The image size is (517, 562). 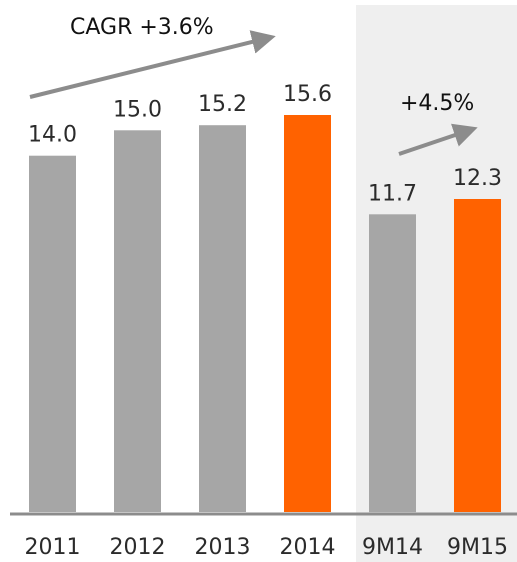 What do you see at coordinates (223, 547) in the screenshot?
I see `tick-label-2013: 2013` at bounding box center [223, 547].